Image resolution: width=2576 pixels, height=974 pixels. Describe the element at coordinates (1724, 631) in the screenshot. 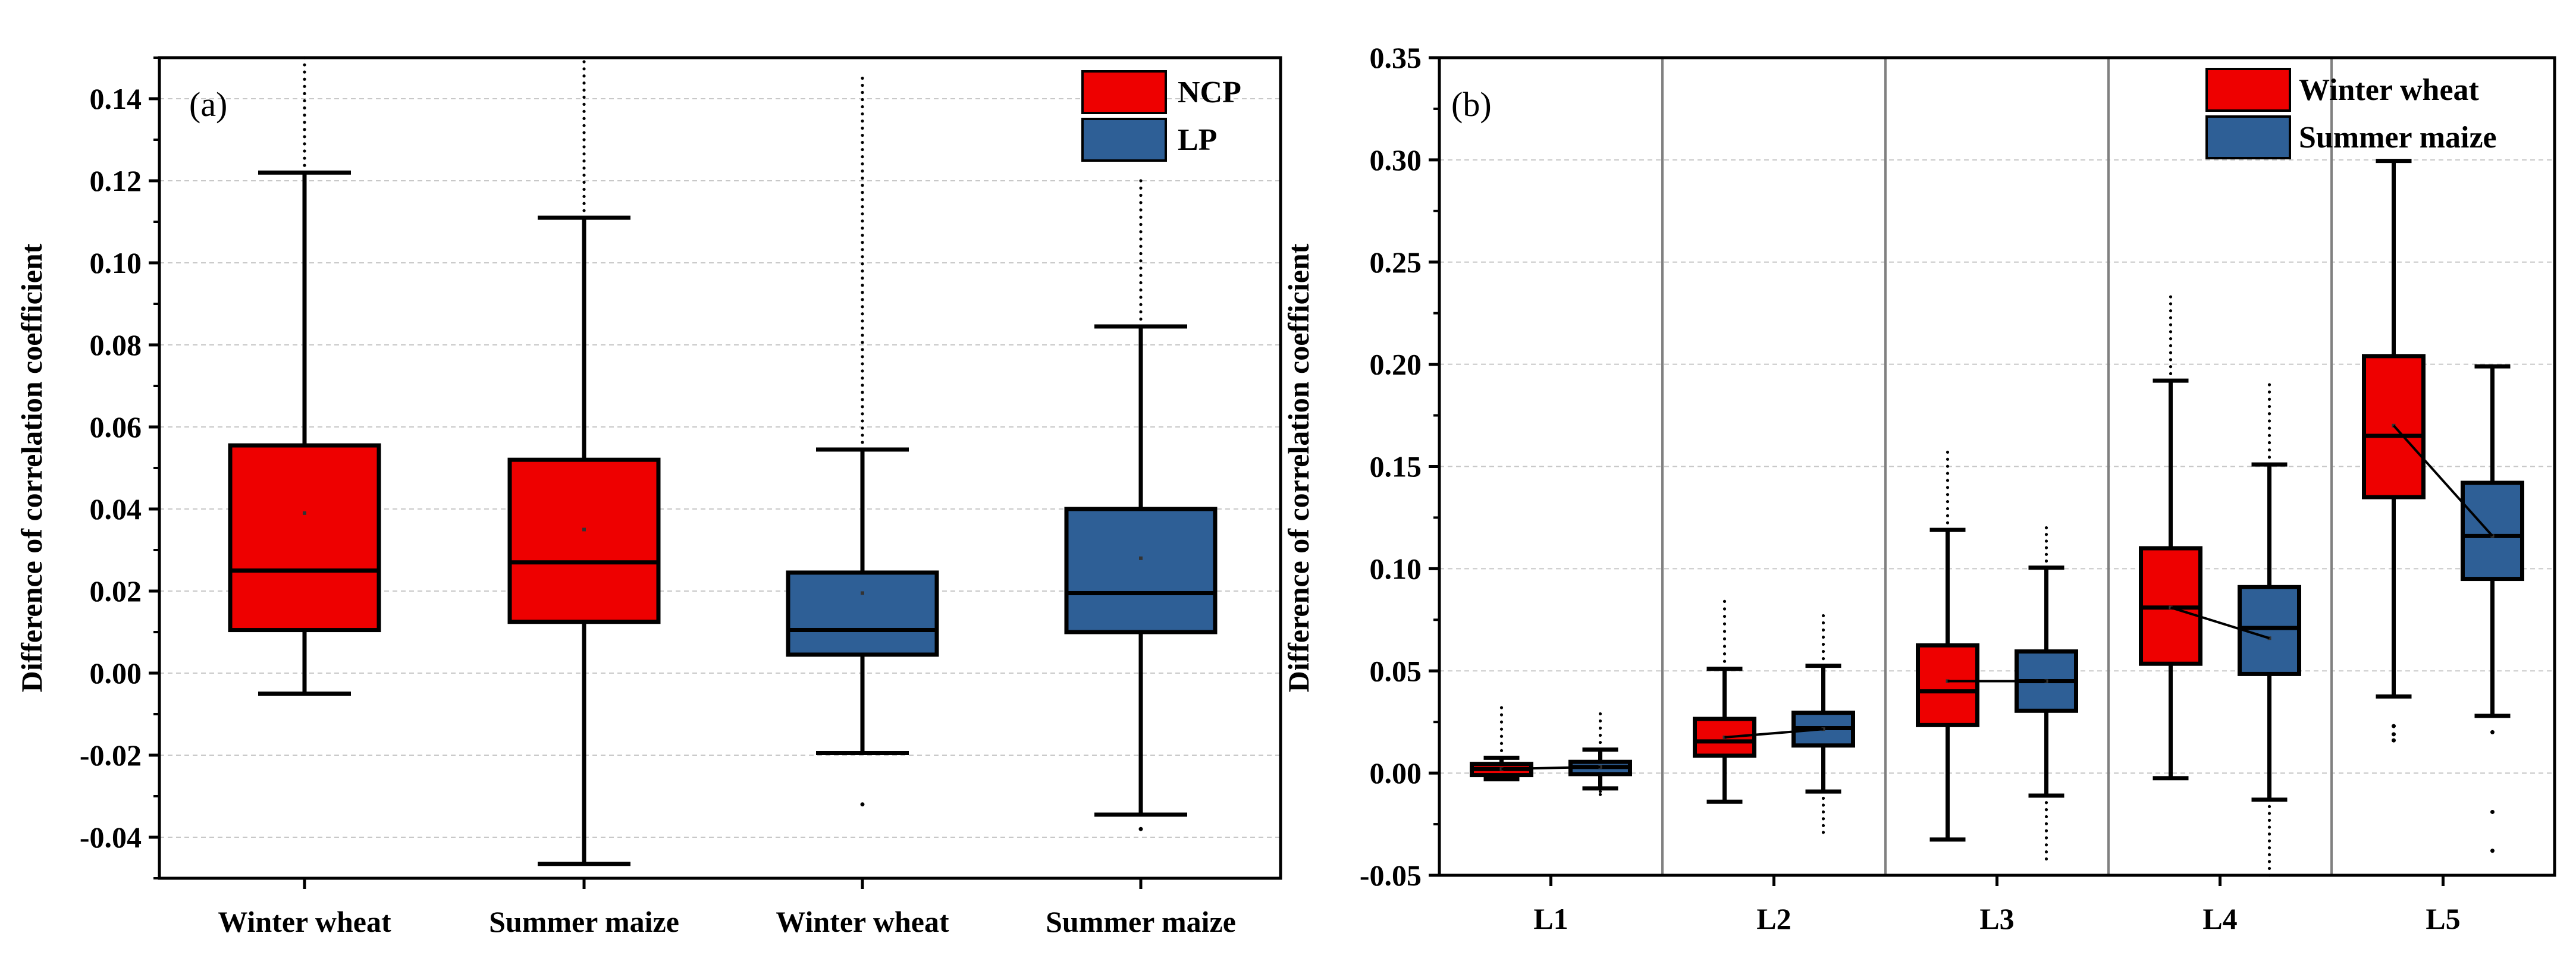

I see `panel-b-box-l2-wheat-outlier` at that location.